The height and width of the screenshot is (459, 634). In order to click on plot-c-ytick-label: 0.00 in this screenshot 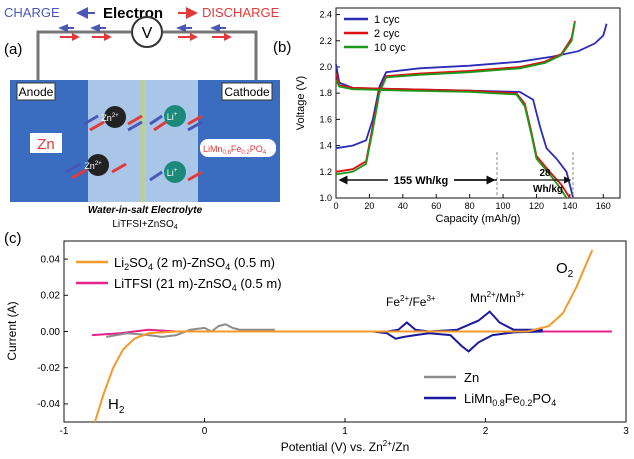, I will do `click(51, 332)`.